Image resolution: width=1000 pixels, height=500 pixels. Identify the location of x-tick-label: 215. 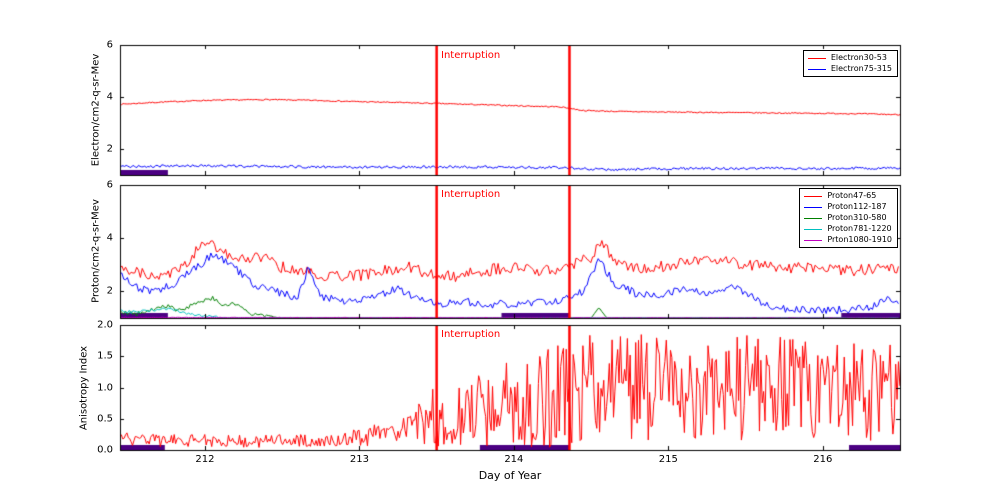
(668, 459).